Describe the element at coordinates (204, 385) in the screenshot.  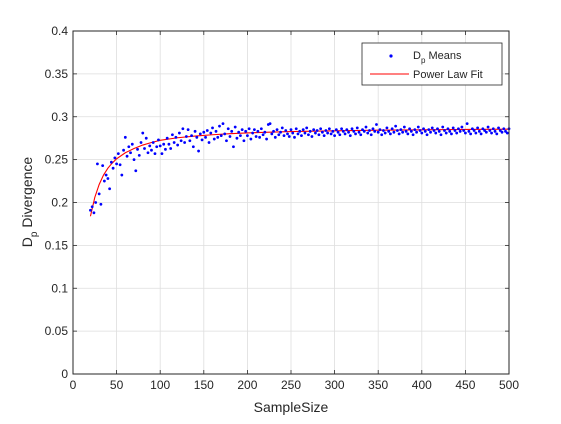
I see `x-tick-label: 150` at that location.